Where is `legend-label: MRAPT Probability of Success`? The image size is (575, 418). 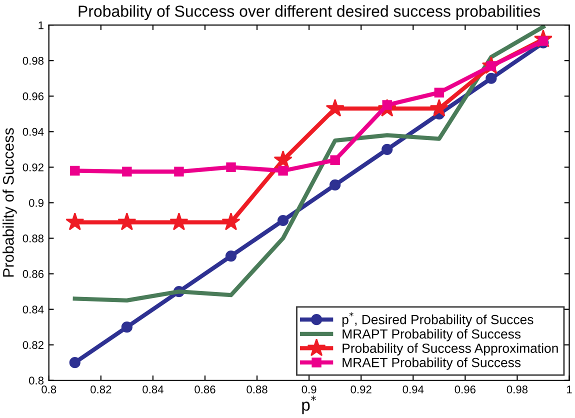
legend-label: MRAPT Probability of Success is located at coordinates (431, 335).